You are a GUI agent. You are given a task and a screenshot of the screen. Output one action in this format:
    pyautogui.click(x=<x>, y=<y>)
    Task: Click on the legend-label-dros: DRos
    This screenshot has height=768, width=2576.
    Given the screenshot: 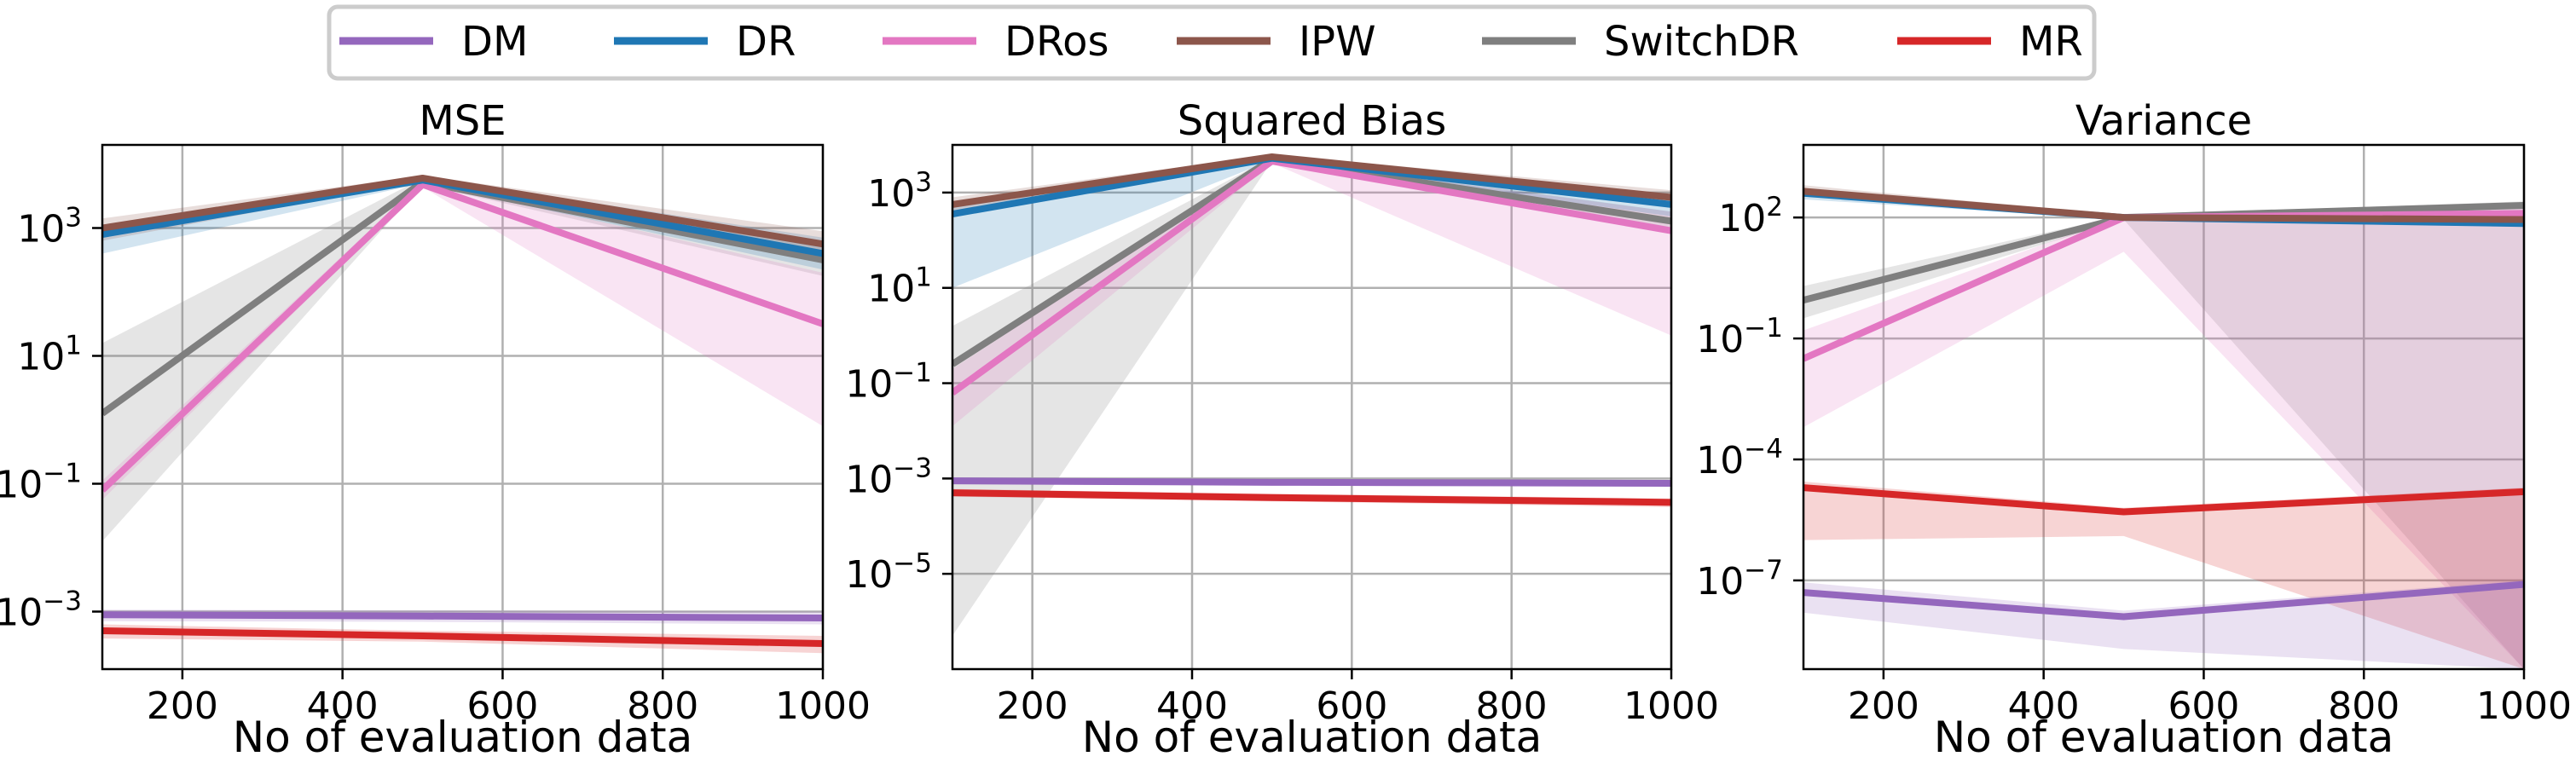 What is the action you would take?
    pyautogui.click(x=1057, y=42)
    